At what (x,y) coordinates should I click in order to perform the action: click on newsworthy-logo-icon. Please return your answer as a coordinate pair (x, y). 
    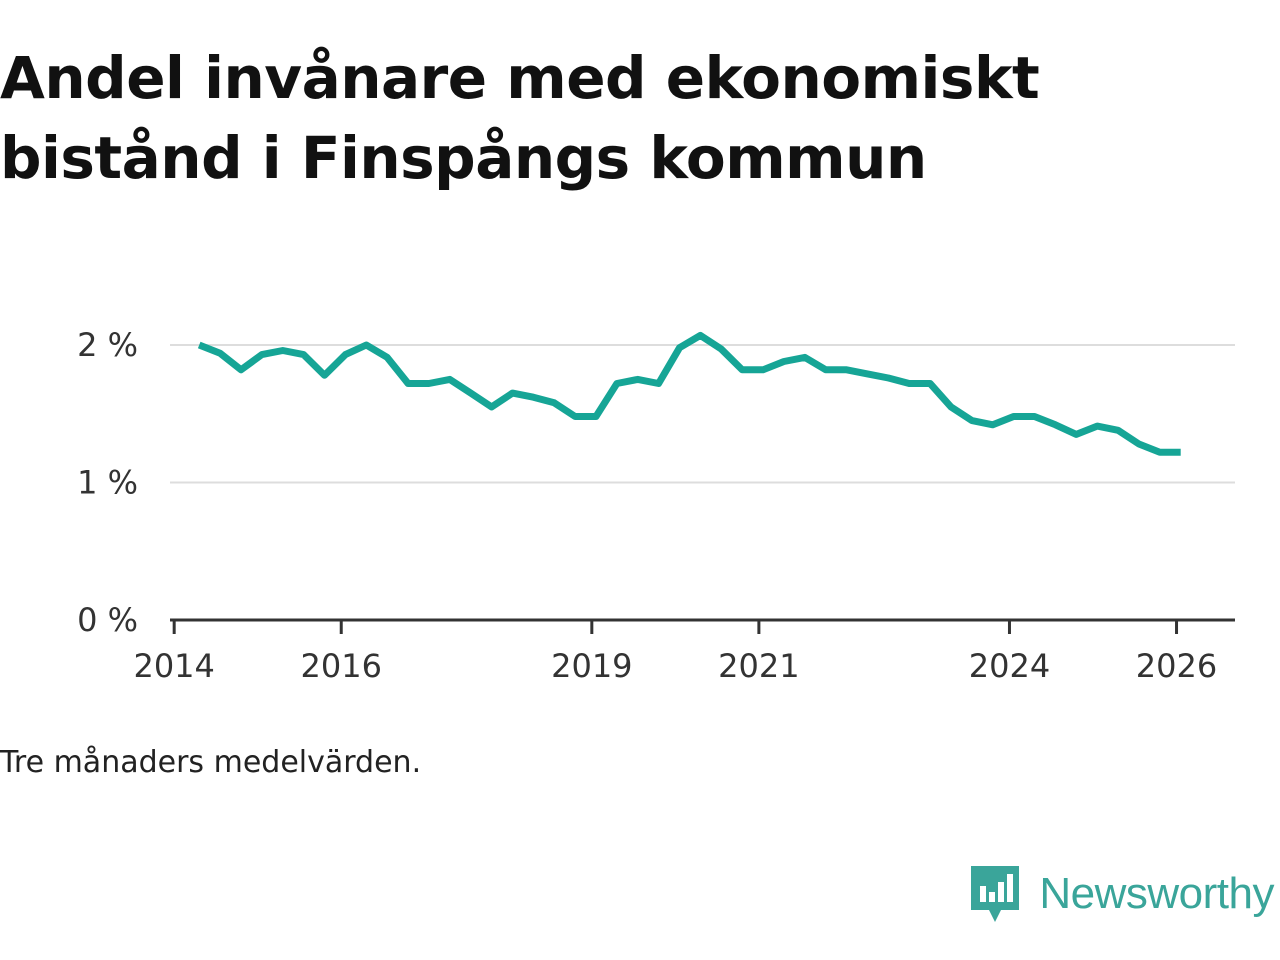
    Looking at the image, I should click on (995, 894).